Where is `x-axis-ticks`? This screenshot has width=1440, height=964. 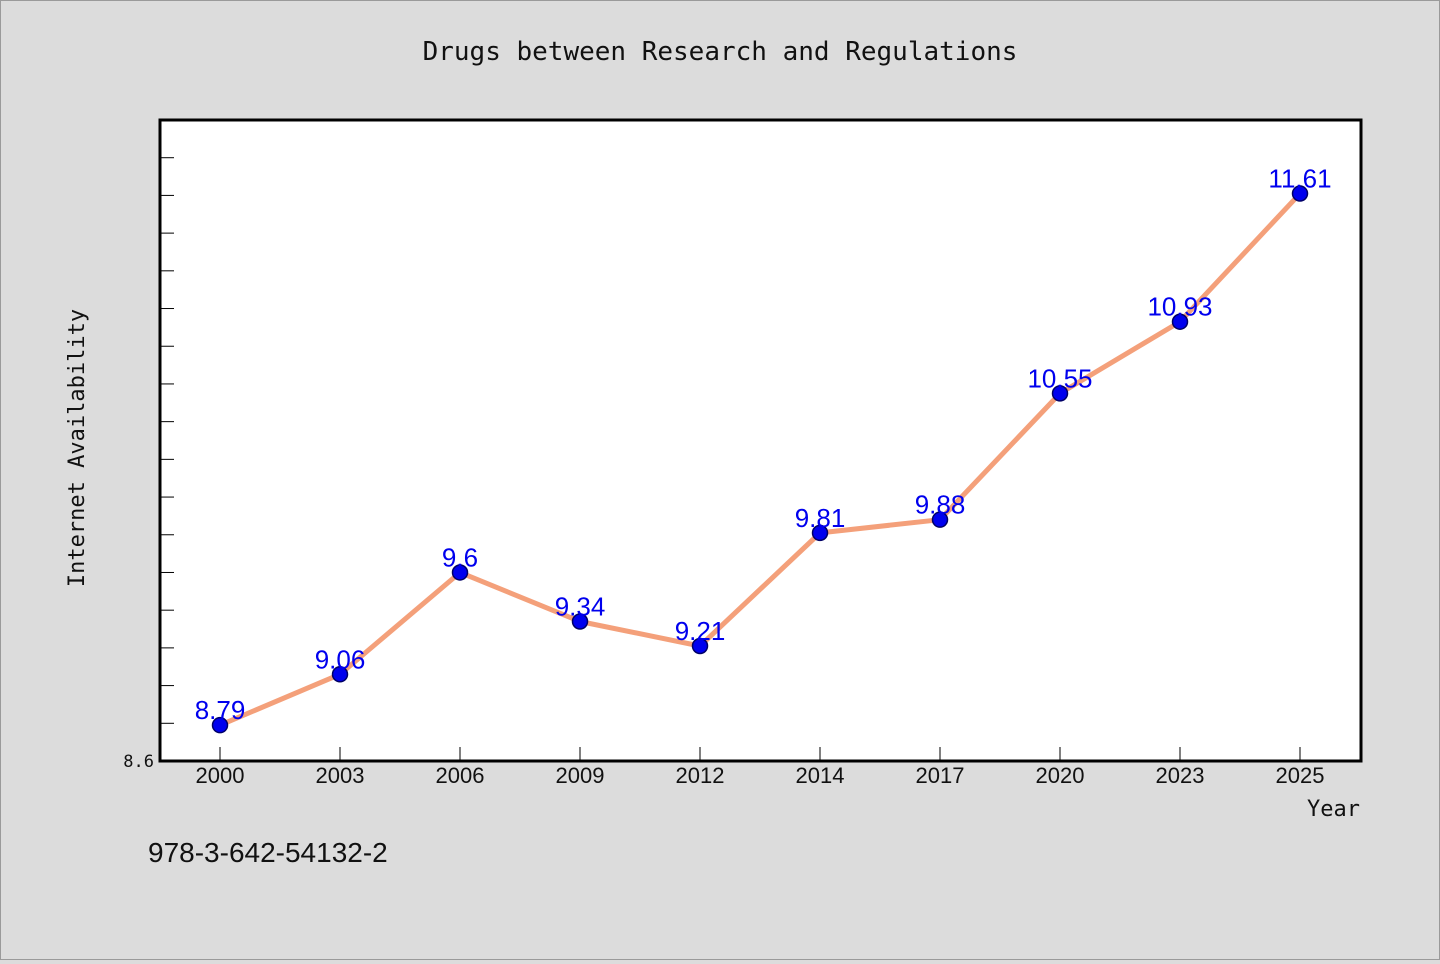
x-axis-ticks is located at coordinates (760, 754).